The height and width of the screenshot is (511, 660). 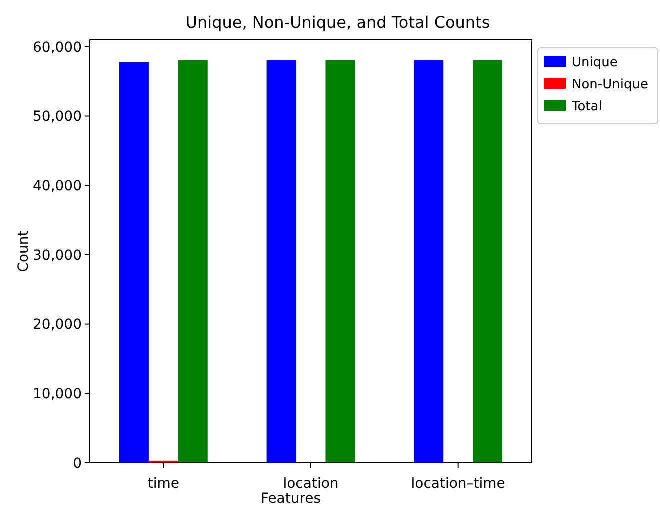 What do you see at coordinates (164, 484) in the screenshot?
I see `x-tick-label: time` at bounding box center [164, 484].